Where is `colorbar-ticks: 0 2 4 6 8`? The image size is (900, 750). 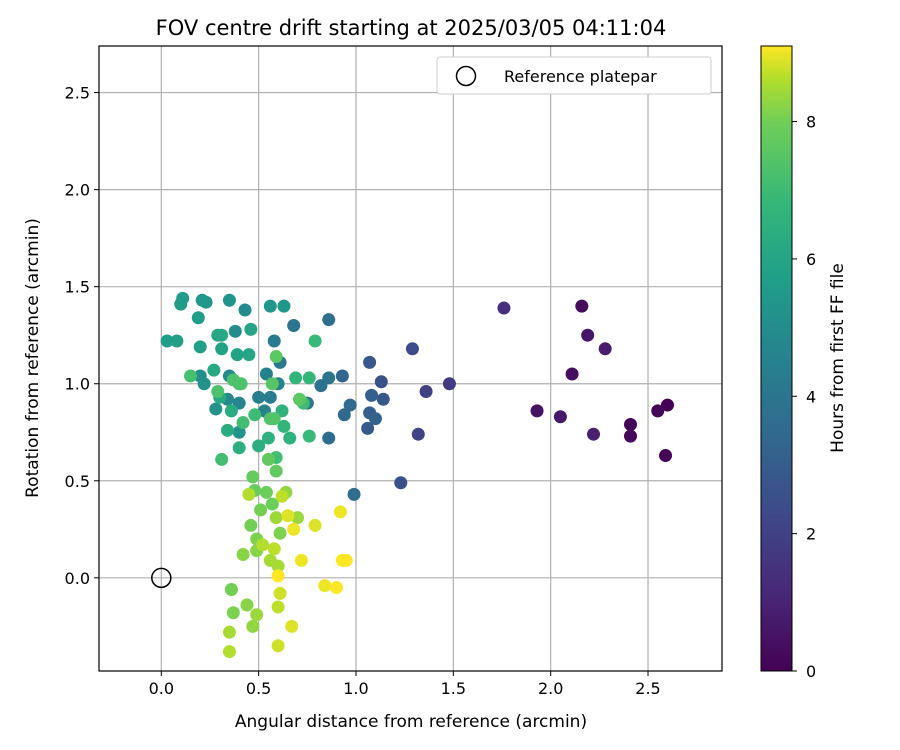 colorbar-ticks: 0 2 4 6 8 is located at coordinates (804, 397).